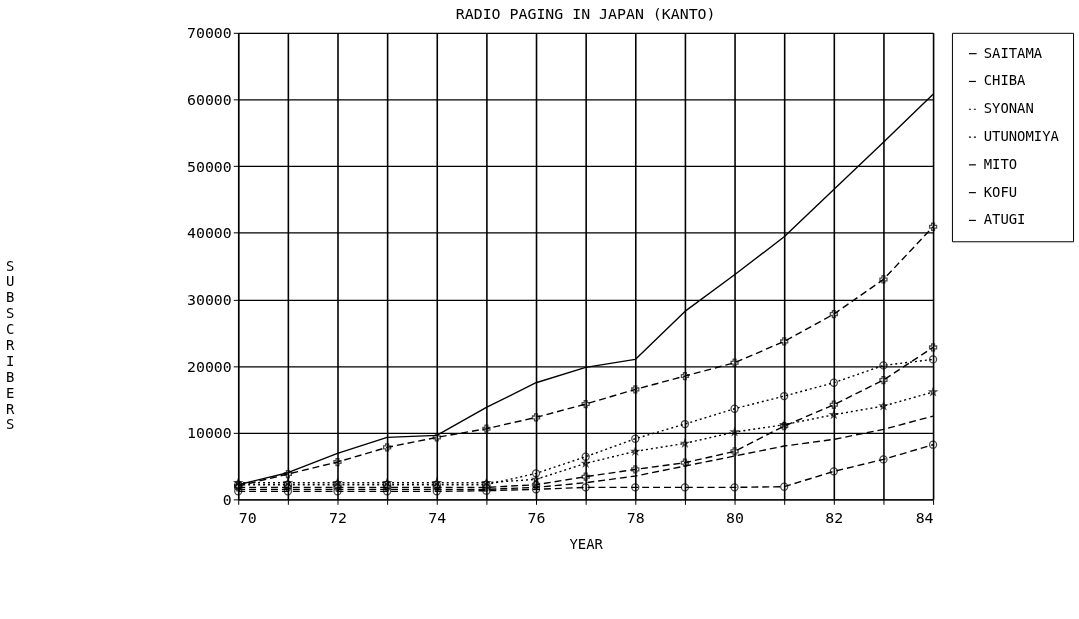  What do you see at coordinates (209, 99) in the screenshot?
I see `y-tick-label: 60000` at bounding box center [209, 99].